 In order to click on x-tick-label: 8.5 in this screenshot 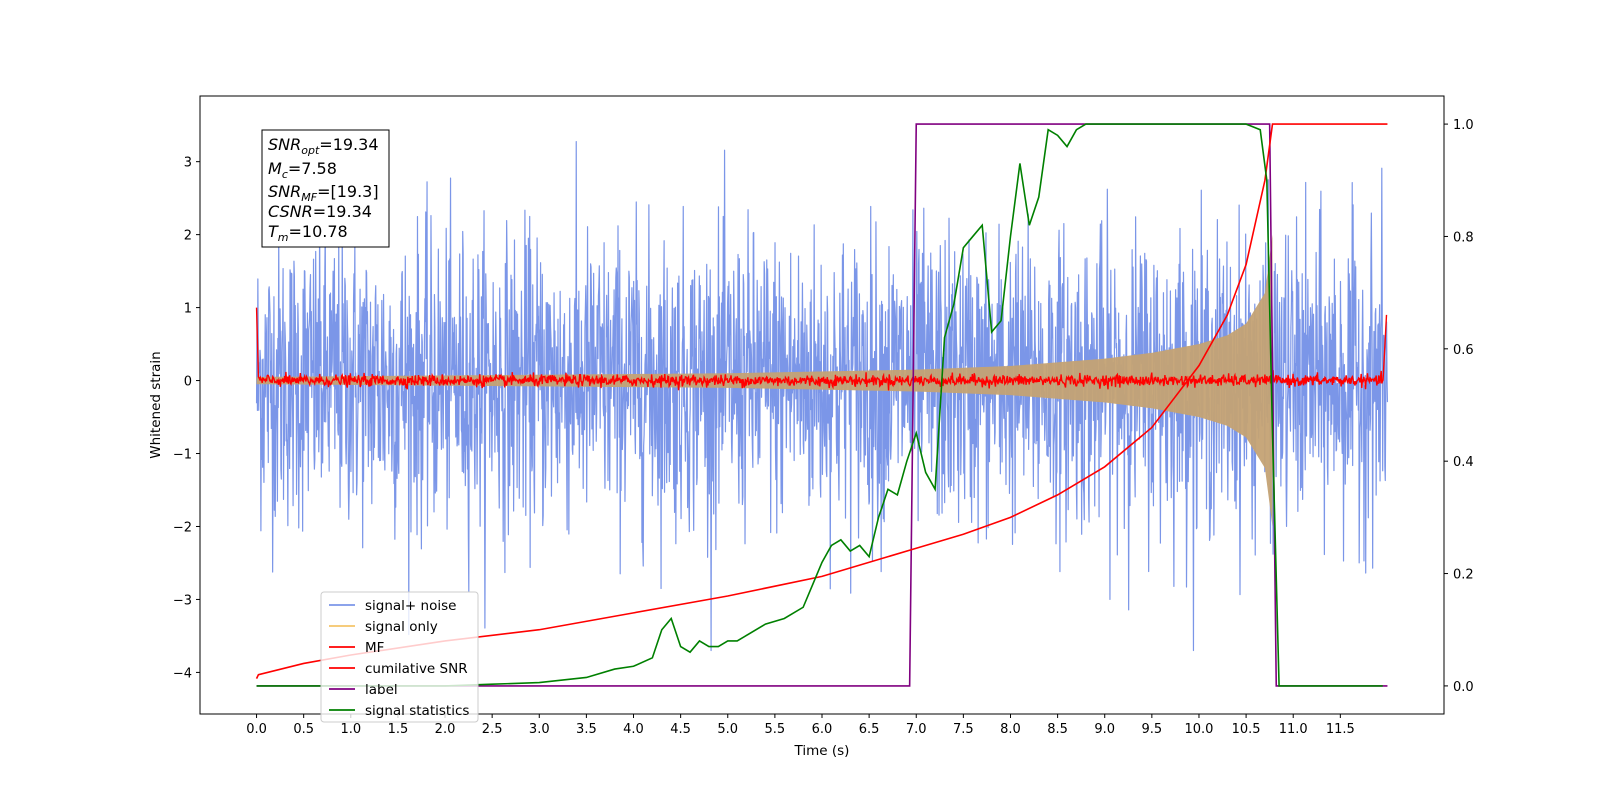, I will do `click(1057, 729)`.